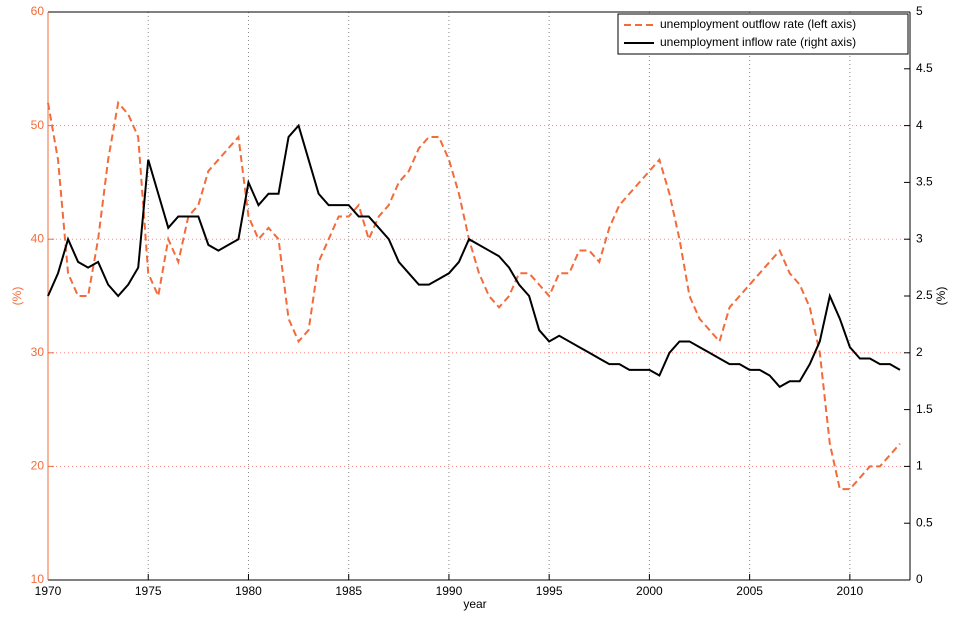 This screenshot has height=617, width=953. What do you see at coordinates (48, 591) in the screenshot?
I see `x-tick-label: 1970` at bounding box center [48, 591].